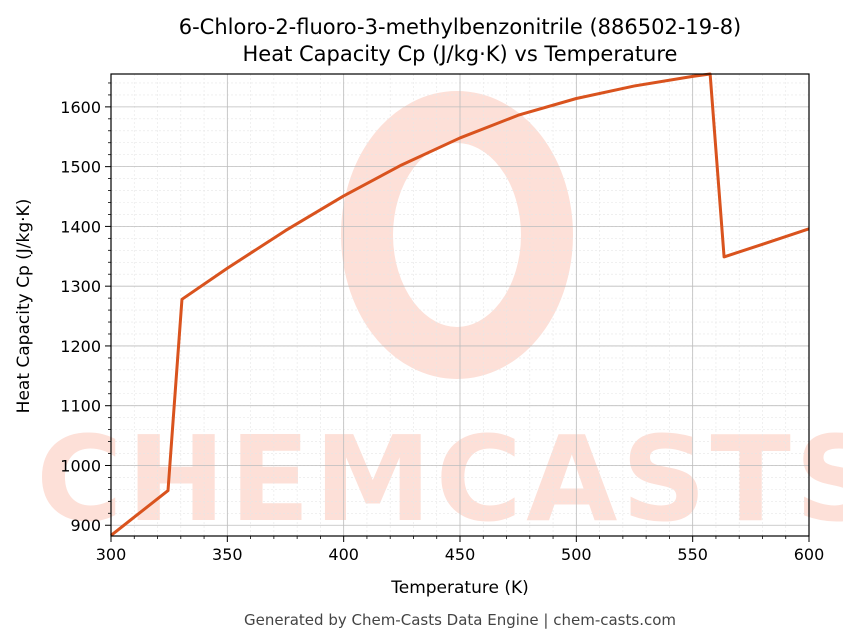  What do you see at coordinates (343, 554) in the screenshot?
I see `x-tick-label: 400` at bounding box center [343, 554].